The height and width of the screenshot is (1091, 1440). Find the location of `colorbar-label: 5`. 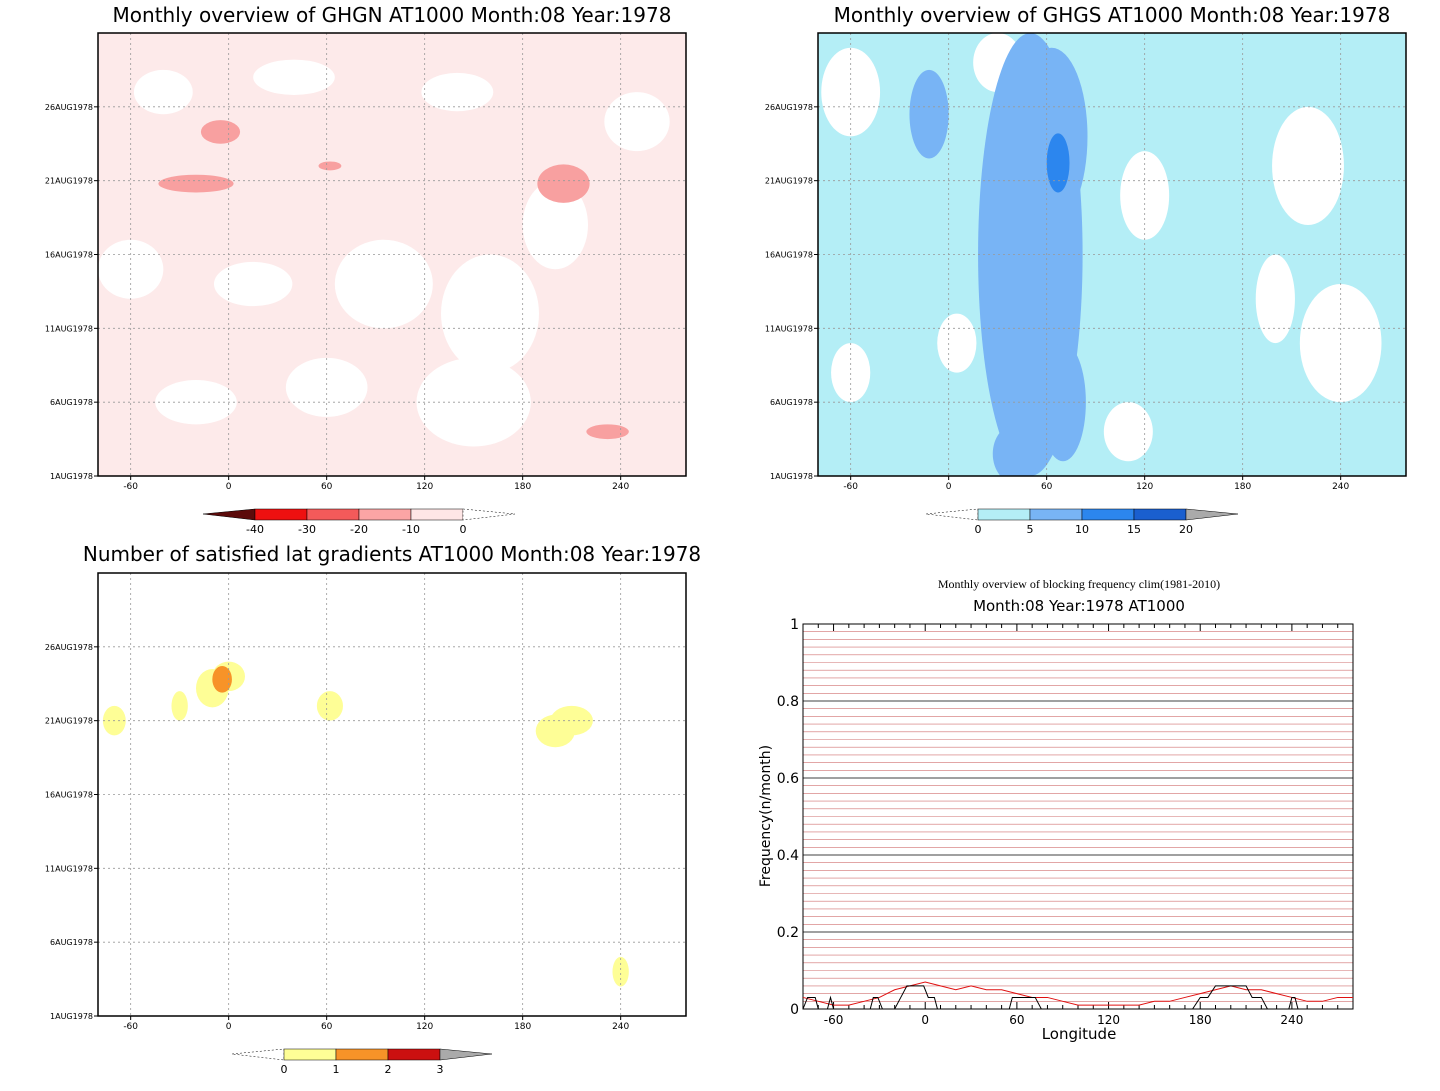

colorbar-label: 5 is located at coordinates (1030, 529).